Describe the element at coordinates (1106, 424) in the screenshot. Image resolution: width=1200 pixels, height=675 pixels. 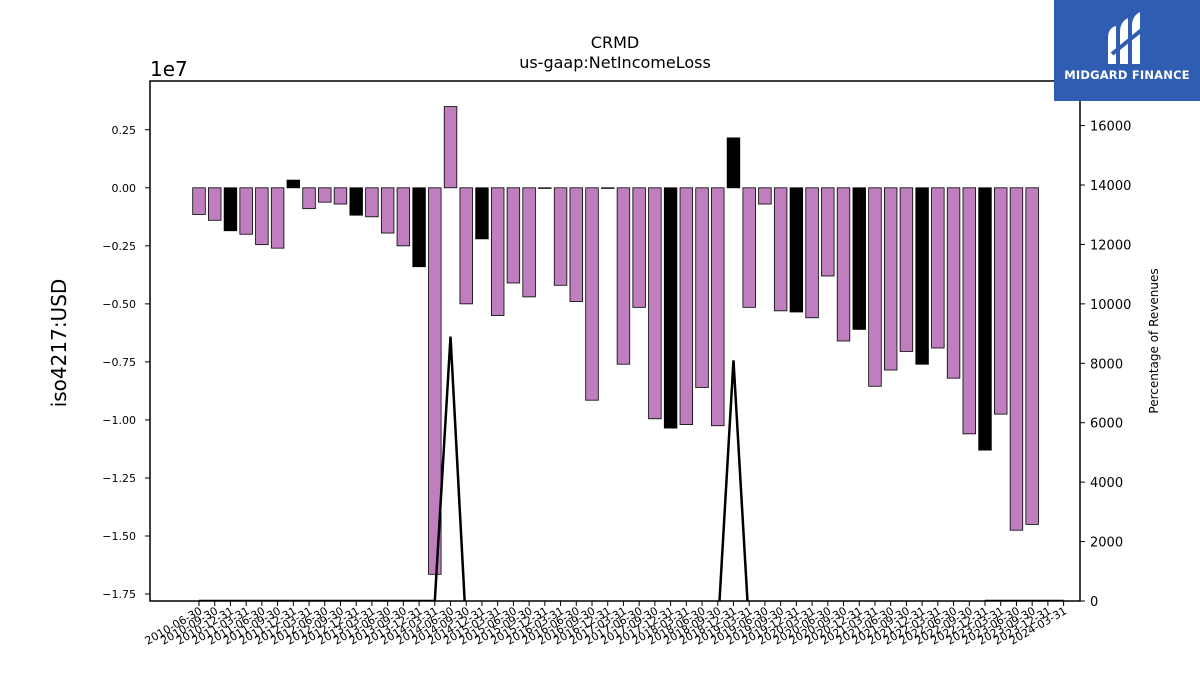
I see `y2-tick-label: 6000` at that location.